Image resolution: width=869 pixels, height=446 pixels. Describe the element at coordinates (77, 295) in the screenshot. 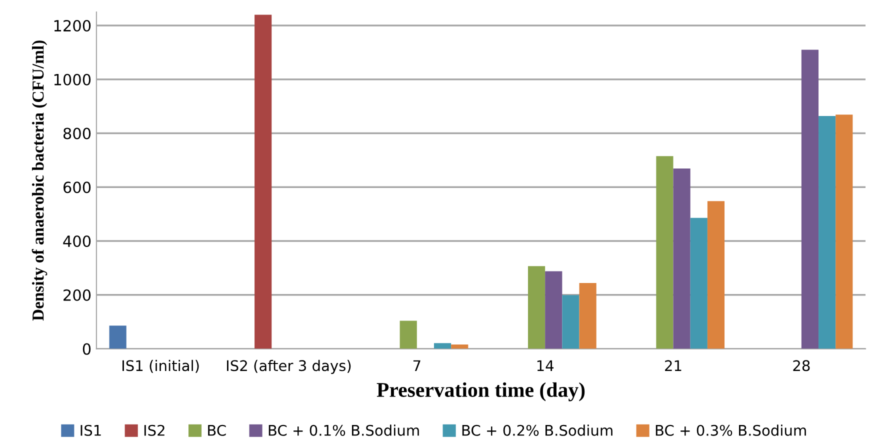

I see `y-tick-label: 200` at that location.